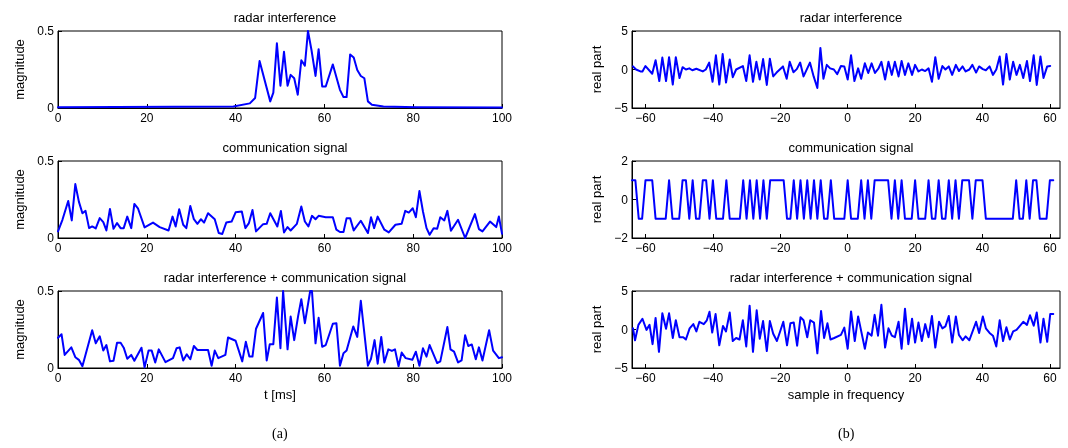 The width and height of the screenshot is (1068, 448). Describe the element at coordinates (625, 161) in the screenshot. I see `y-tick-label: 2` at that location.